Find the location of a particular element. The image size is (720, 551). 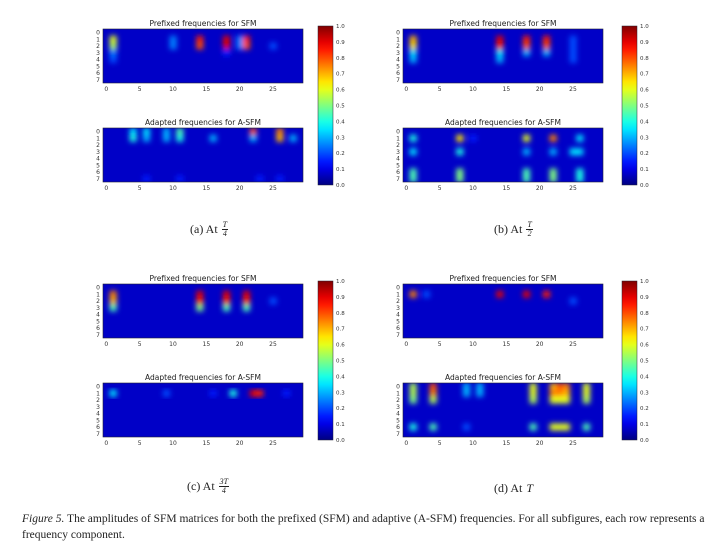

subcaption-label: (b) At is located at coordinates (508, 229).